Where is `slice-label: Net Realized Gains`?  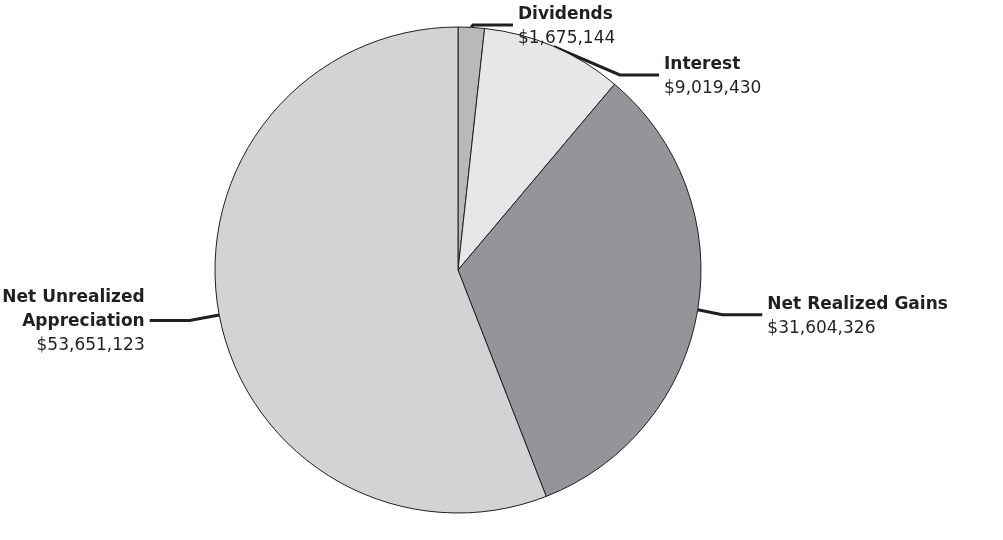
slice-label: Net Realized Gains is located at coordinates (857, 302).